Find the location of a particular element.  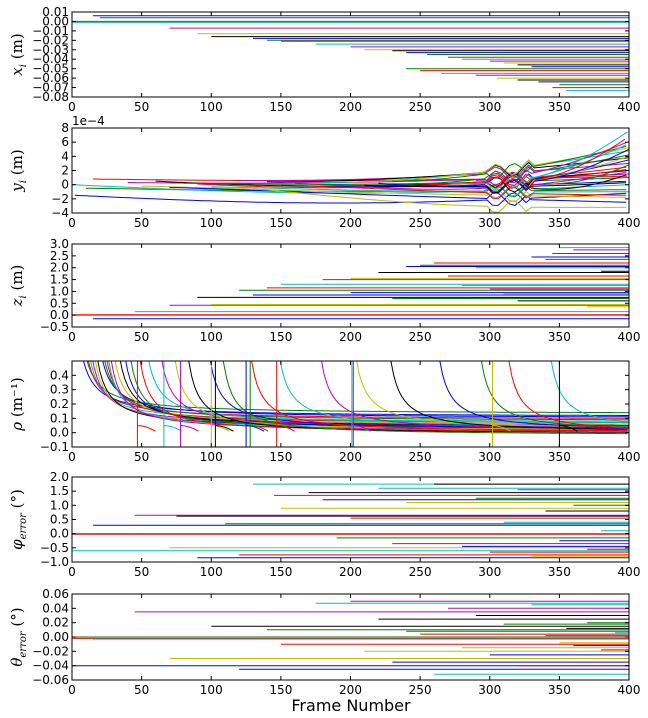

y-tick-label: −0.08 is located at coordinates (50, 97).